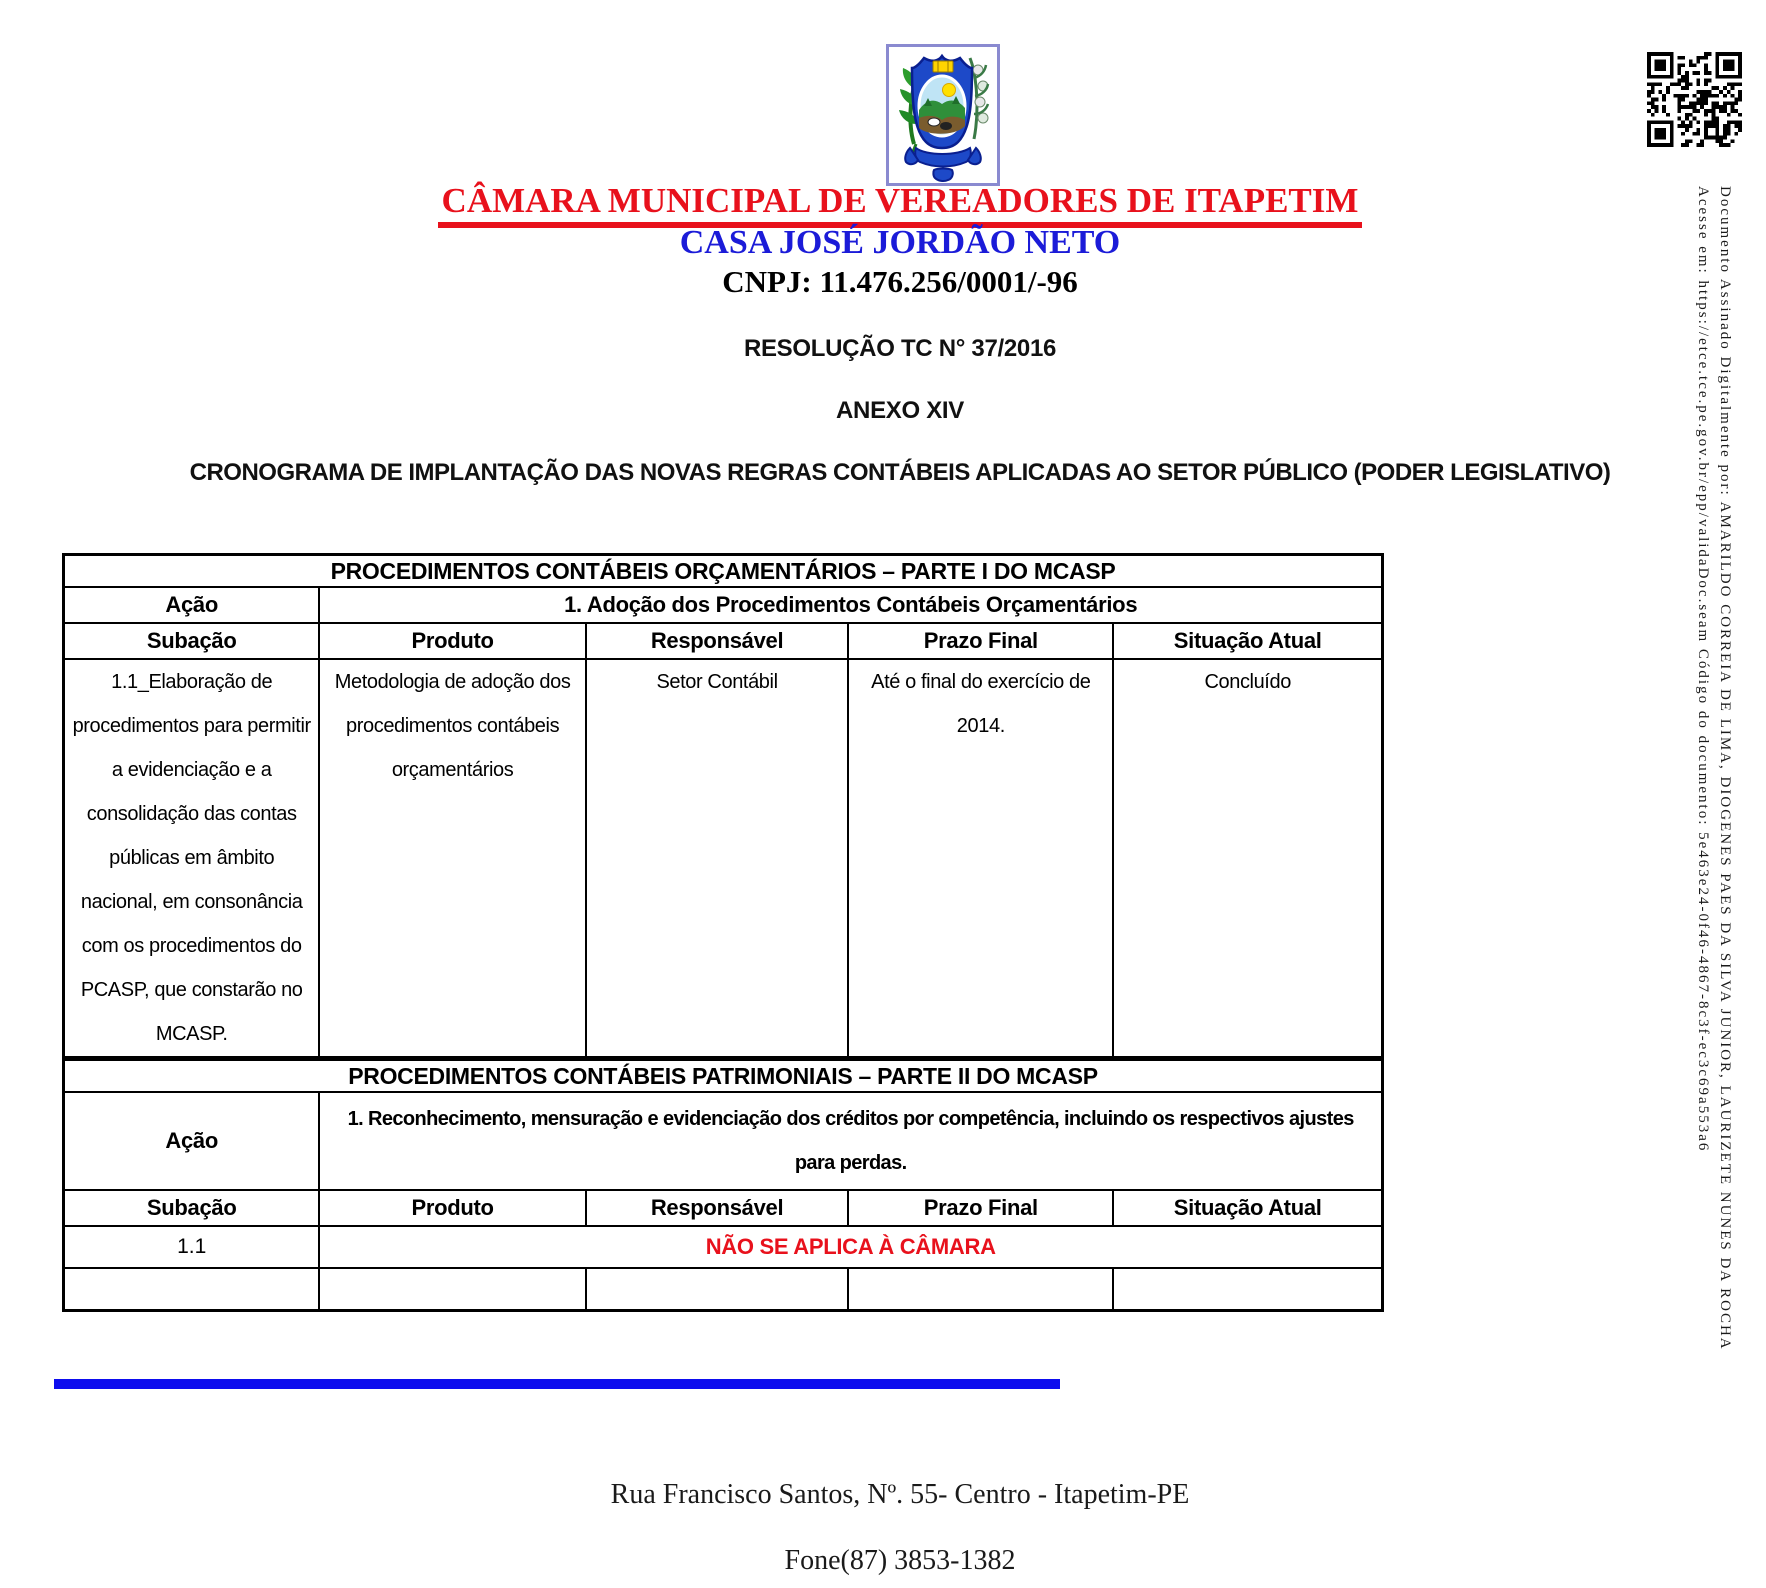  Describe the element at coordinates (191, 1247) in the screenshot. I see `cell-subacao: 1.1` at that location.